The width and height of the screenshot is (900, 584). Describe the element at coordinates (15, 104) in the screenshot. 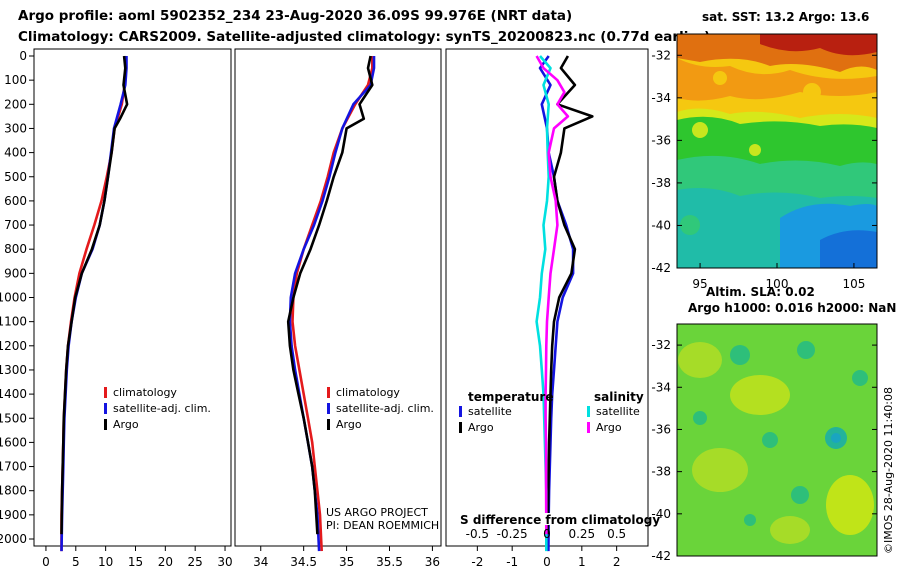

I see `y-tick-label: 200` at that location.